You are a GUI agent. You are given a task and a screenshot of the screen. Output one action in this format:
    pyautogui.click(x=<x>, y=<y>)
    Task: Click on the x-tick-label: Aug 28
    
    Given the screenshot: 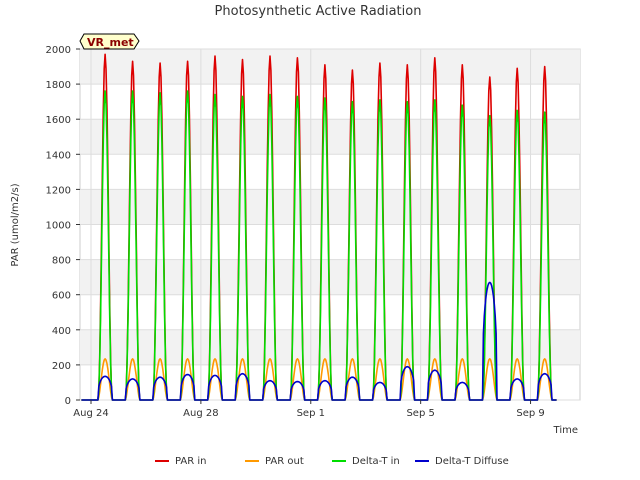 What is the action you would take?
    pyautogui.click(x=200, y=413)
    